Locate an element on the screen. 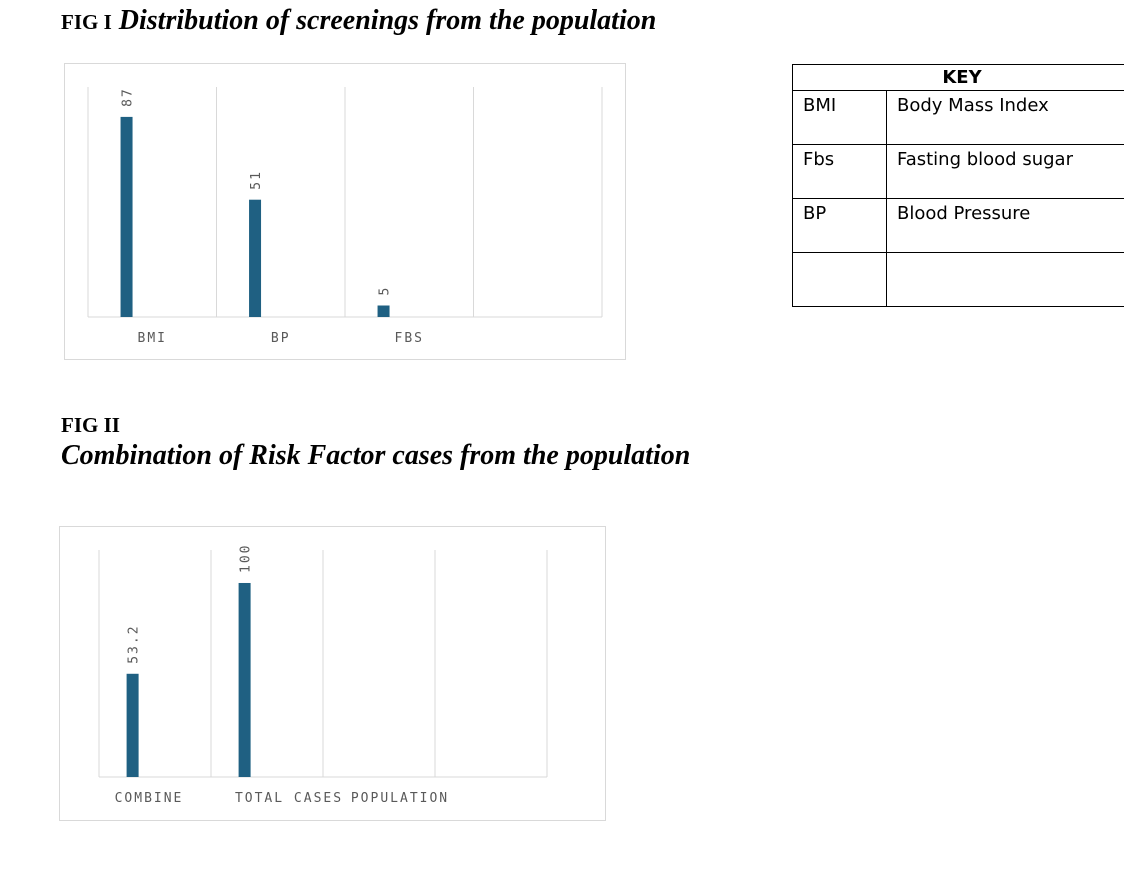 The width and height of the screenshot is (1124, 870). key-row-bp: BP Blood Pressure is located at coordinates (958, 225).